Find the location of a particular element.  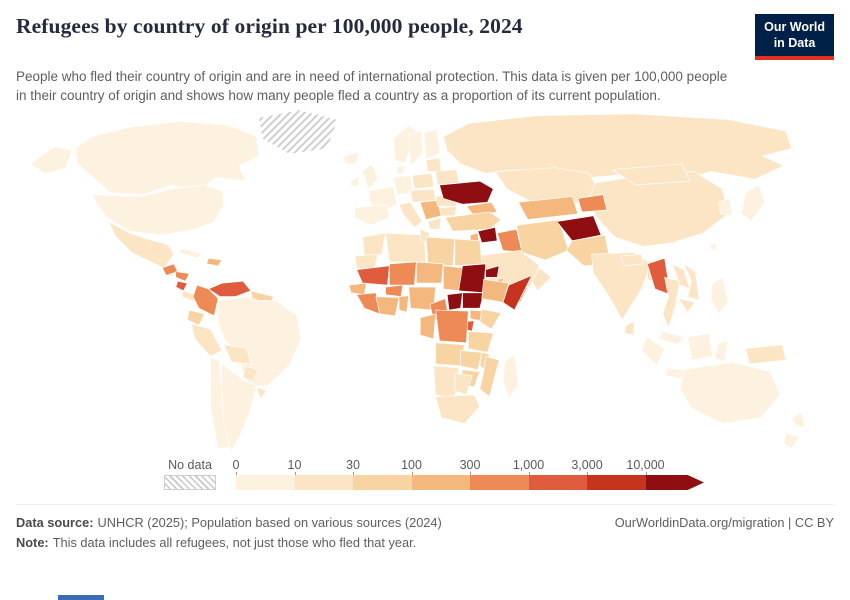

map-region-hispaniola is located at coordinates (214, 261).